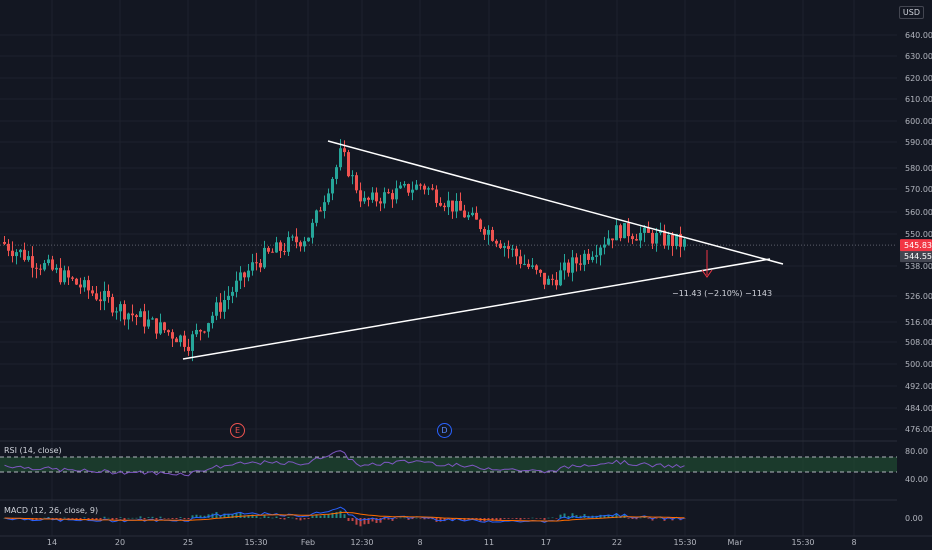 This screenshot has width=932, height=550. What do you see at coordinates (916, 479) in the screenshot?
I see `rsi-axis-label: 40.00` at bounding box center [916, 479].